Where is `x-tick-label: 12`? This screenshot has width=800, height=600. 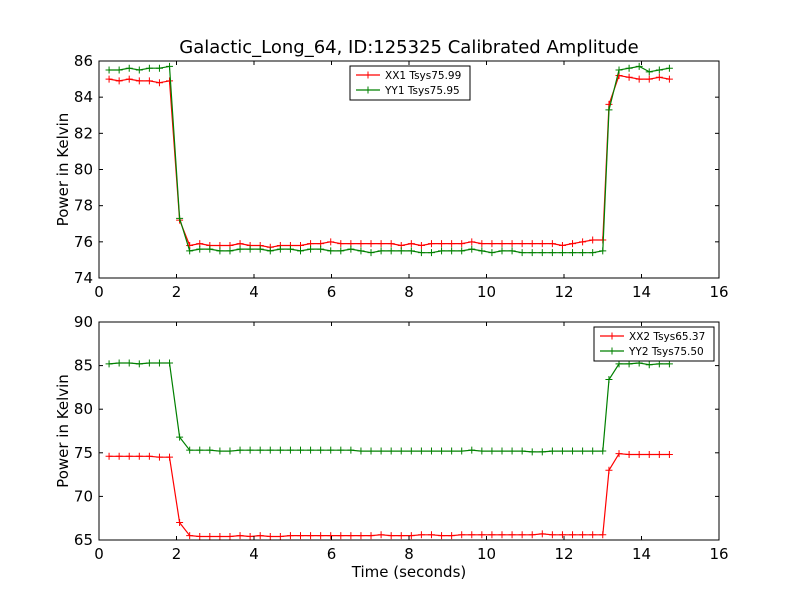
x-tick-label: 12 is located at coordinates (563, 292).